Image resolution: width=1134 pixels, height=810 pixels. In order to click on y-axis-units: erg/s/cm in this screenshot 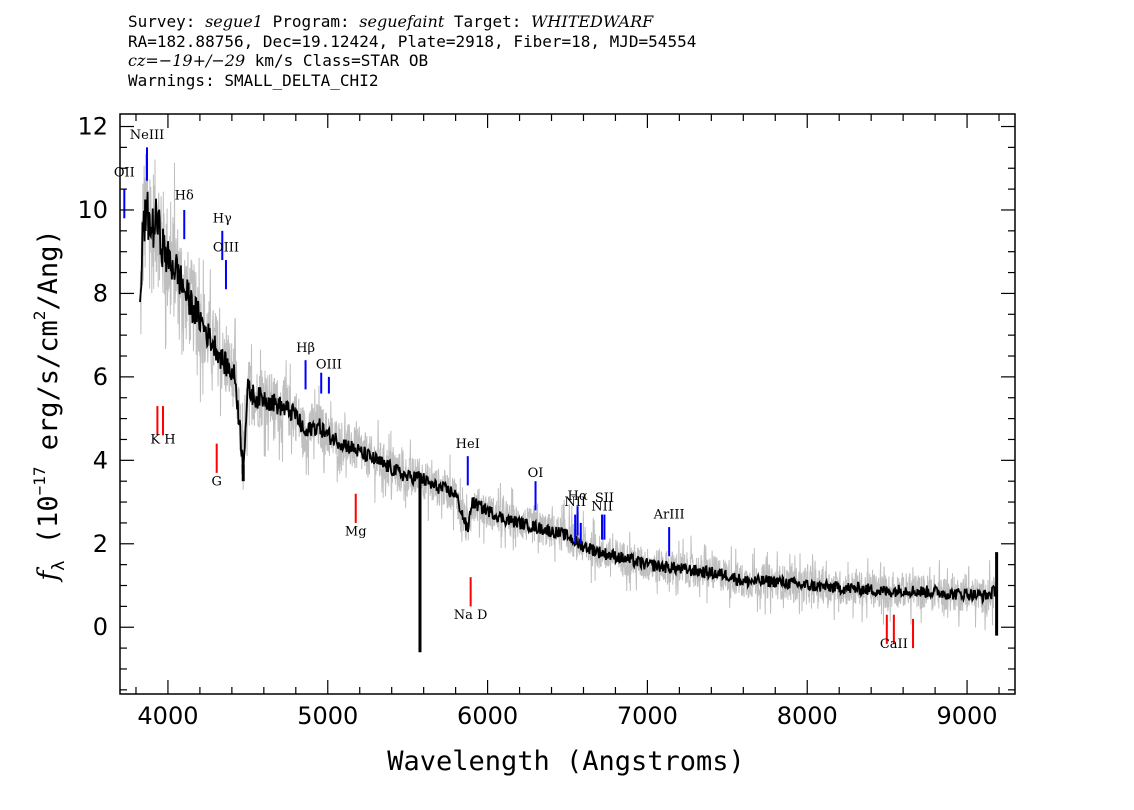, I will do `click(48, 393)`.